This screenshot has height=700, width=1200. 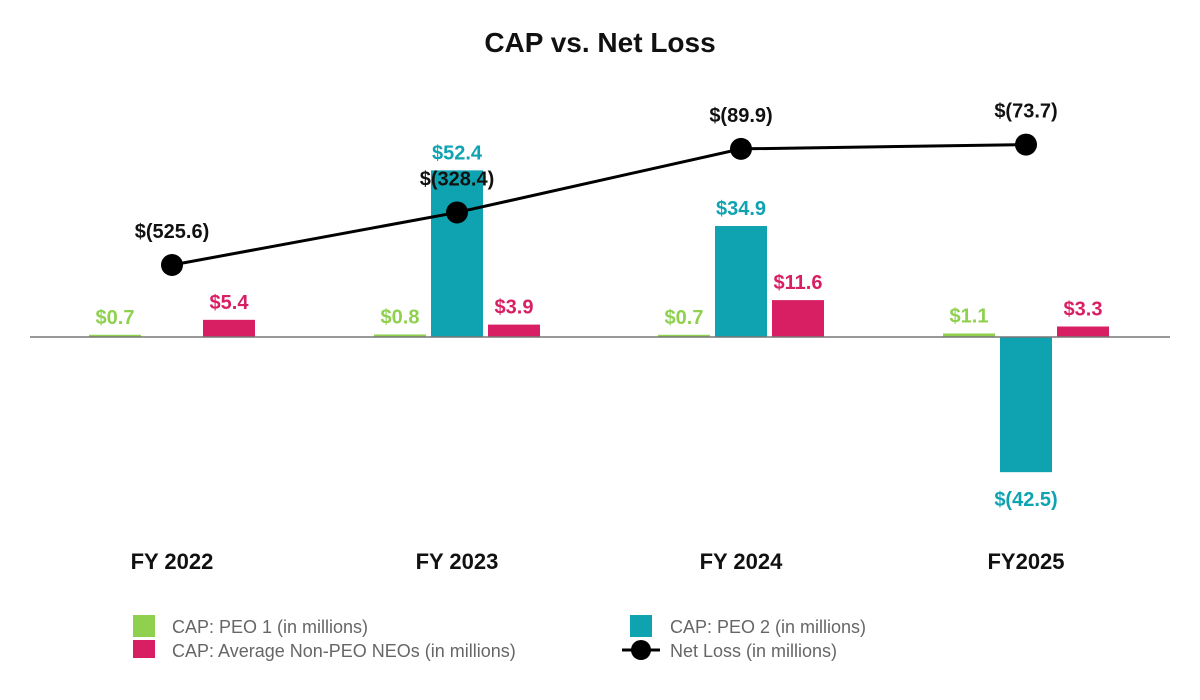 I want to click on net-loss-label-3: $(73.7), so click(x=1025, y=112).